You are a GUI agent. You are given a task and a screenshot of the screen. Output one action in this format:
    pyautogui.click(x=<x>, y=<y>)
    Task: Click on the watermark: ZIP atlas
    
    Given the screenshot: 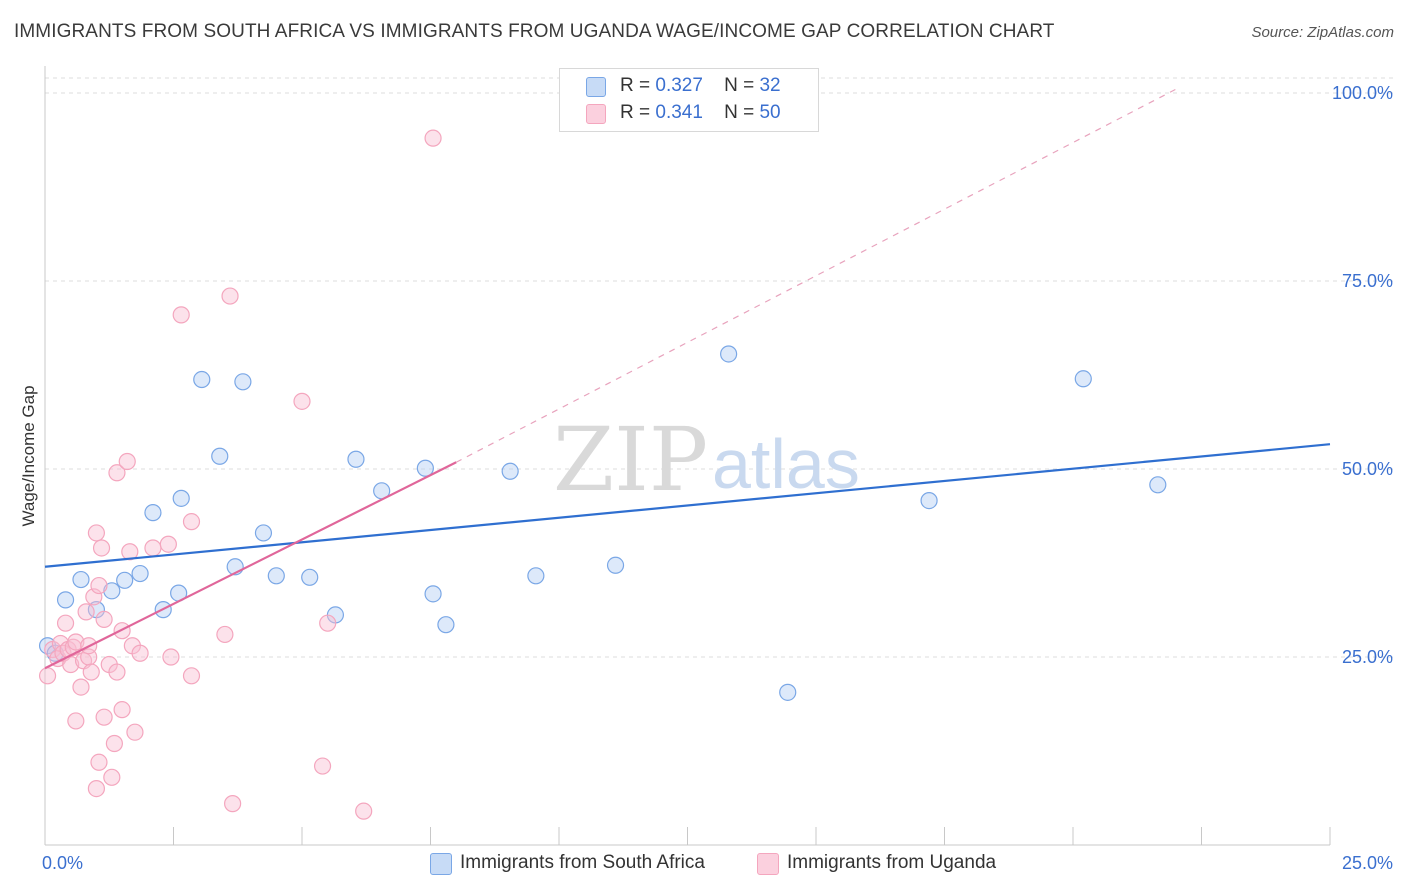 What is the action you would take?
    pyautogui.click(x=706, y=459)
    